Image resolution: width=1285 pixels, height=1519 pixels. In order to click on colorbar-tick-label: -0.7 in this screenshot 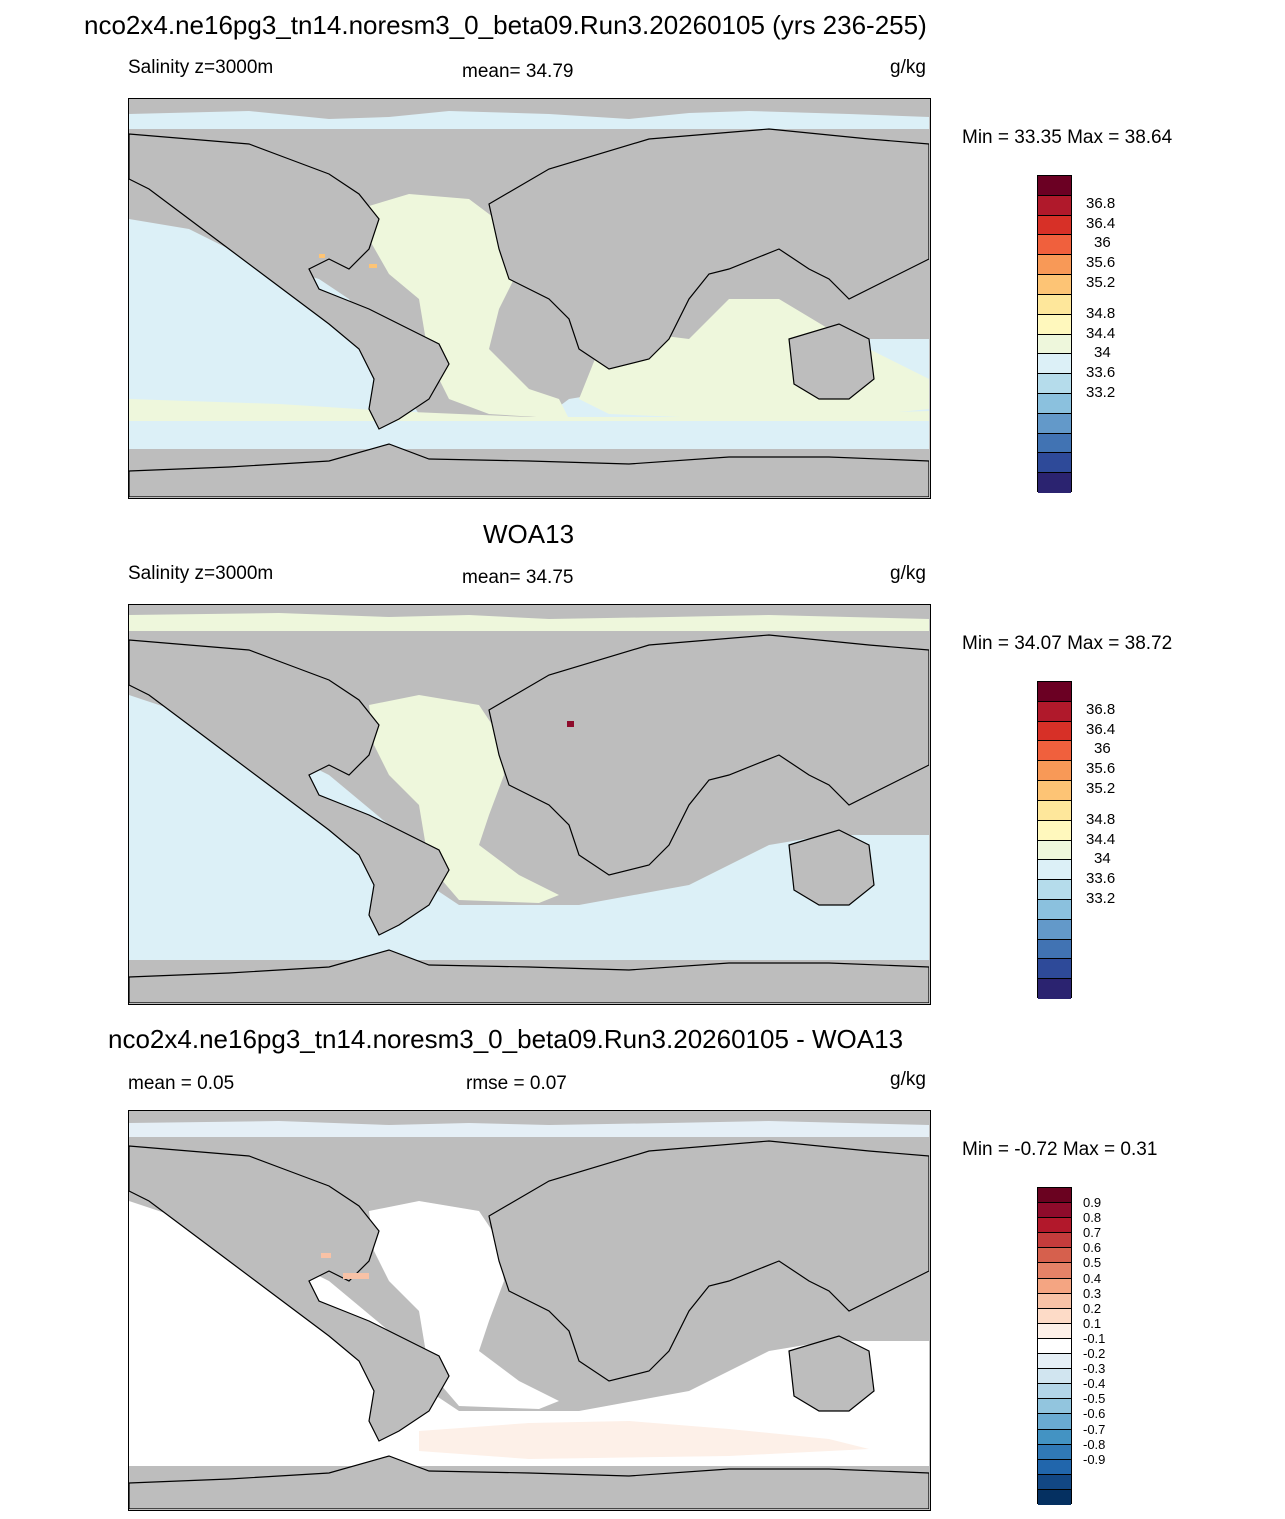, I will do `click(1094, 1429)`.